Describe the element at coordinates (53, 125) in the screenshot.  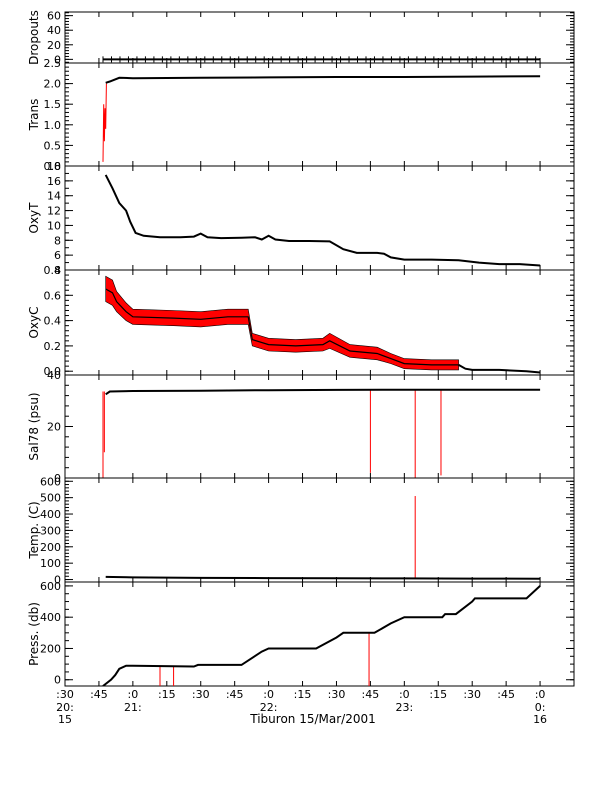
I see `y-tick-label: 1.0` at that location.